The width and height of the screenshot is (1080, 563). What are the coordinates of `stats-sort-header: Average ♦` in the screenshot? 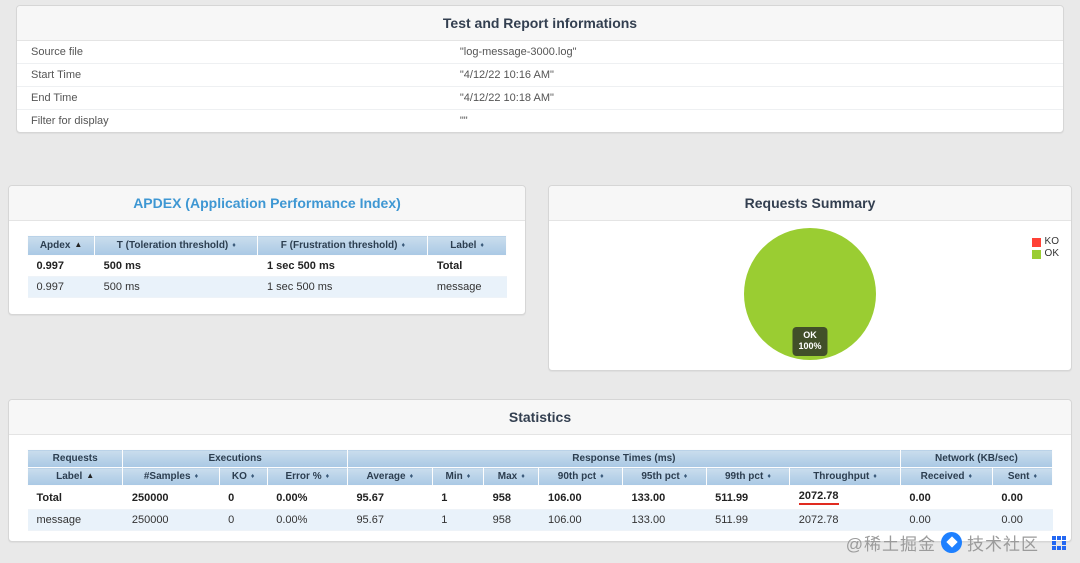 It's located at (389, 476).